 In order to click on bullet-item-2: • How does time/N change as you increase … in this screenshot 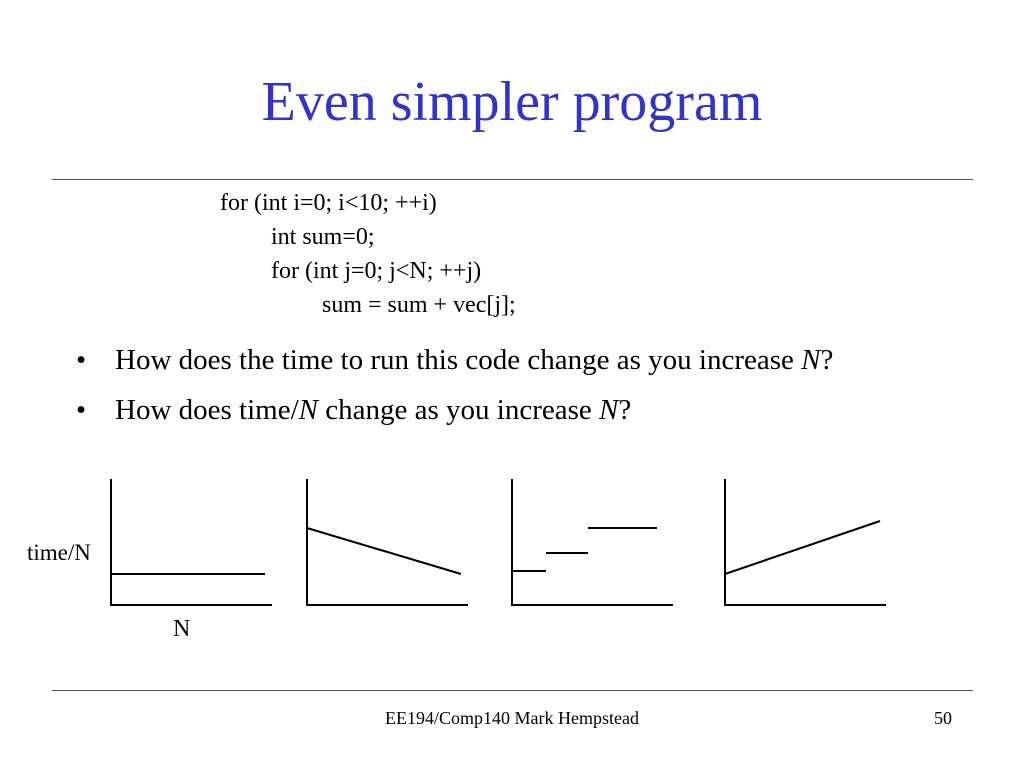, I will do `click(353, 410)`.